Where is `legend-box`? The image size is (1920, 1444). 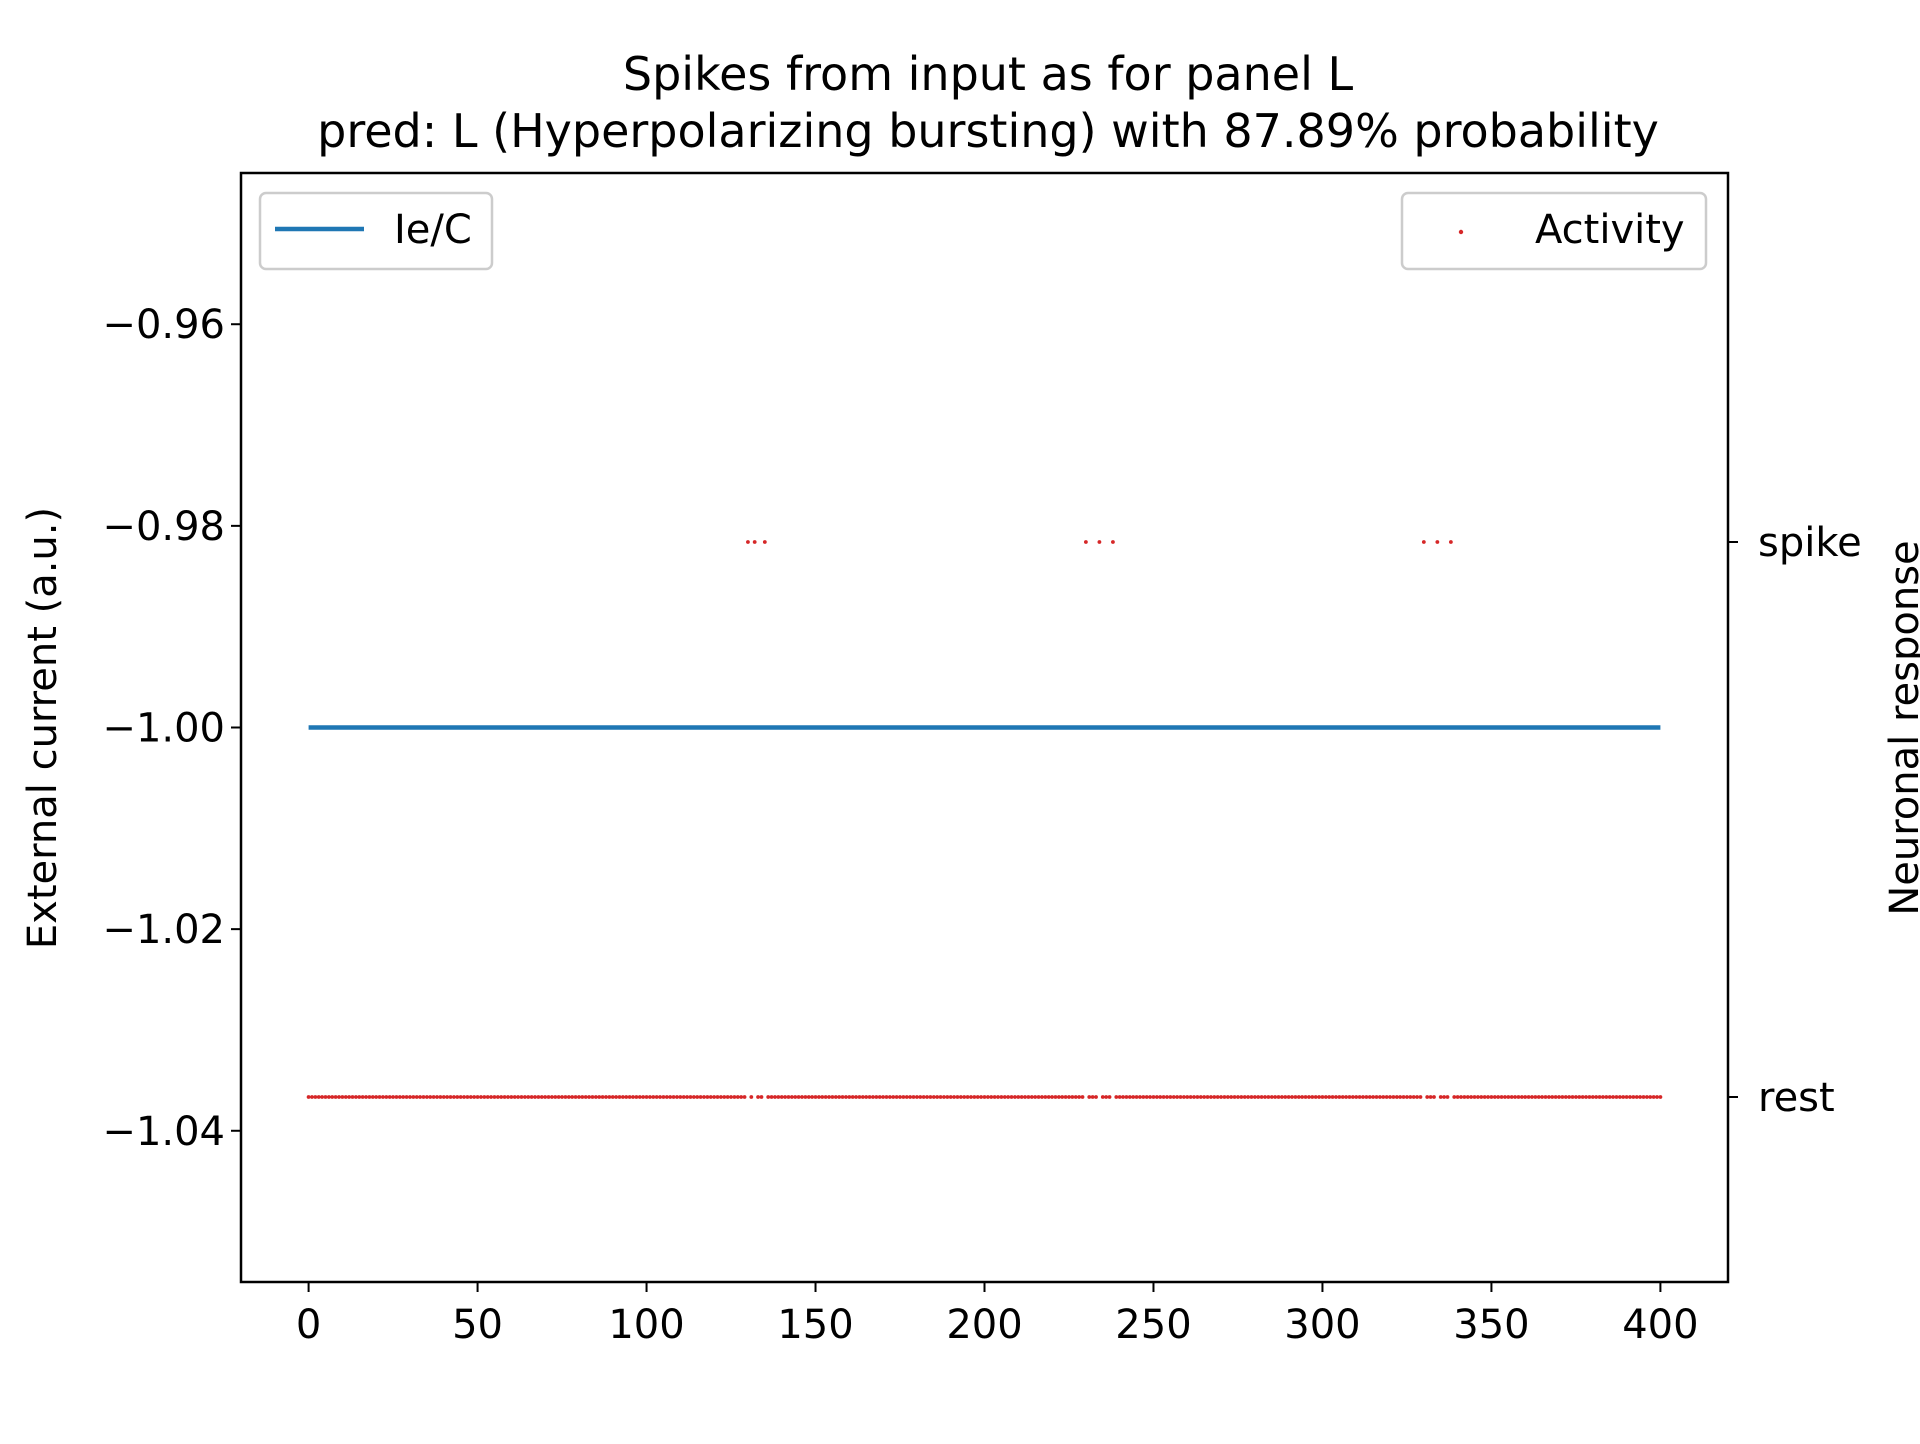
legend-box is located at coordinates (1554, 231).